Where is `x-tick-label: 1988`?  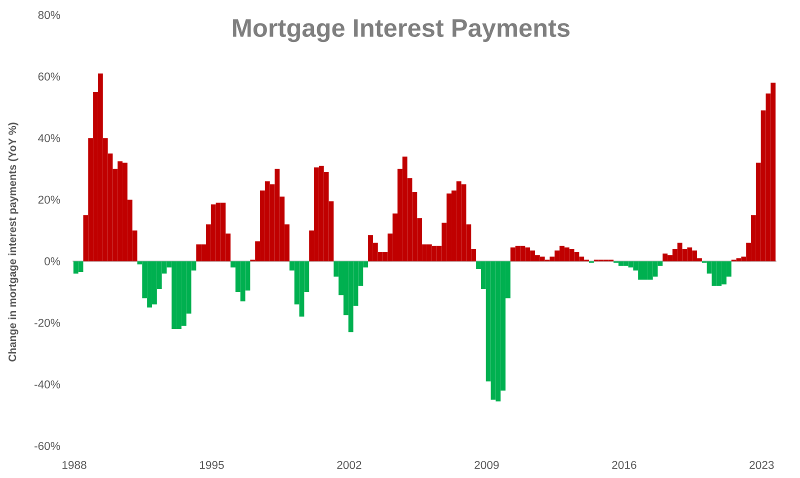
x-tick-label: 1988 is located at coordinates (74, 464).